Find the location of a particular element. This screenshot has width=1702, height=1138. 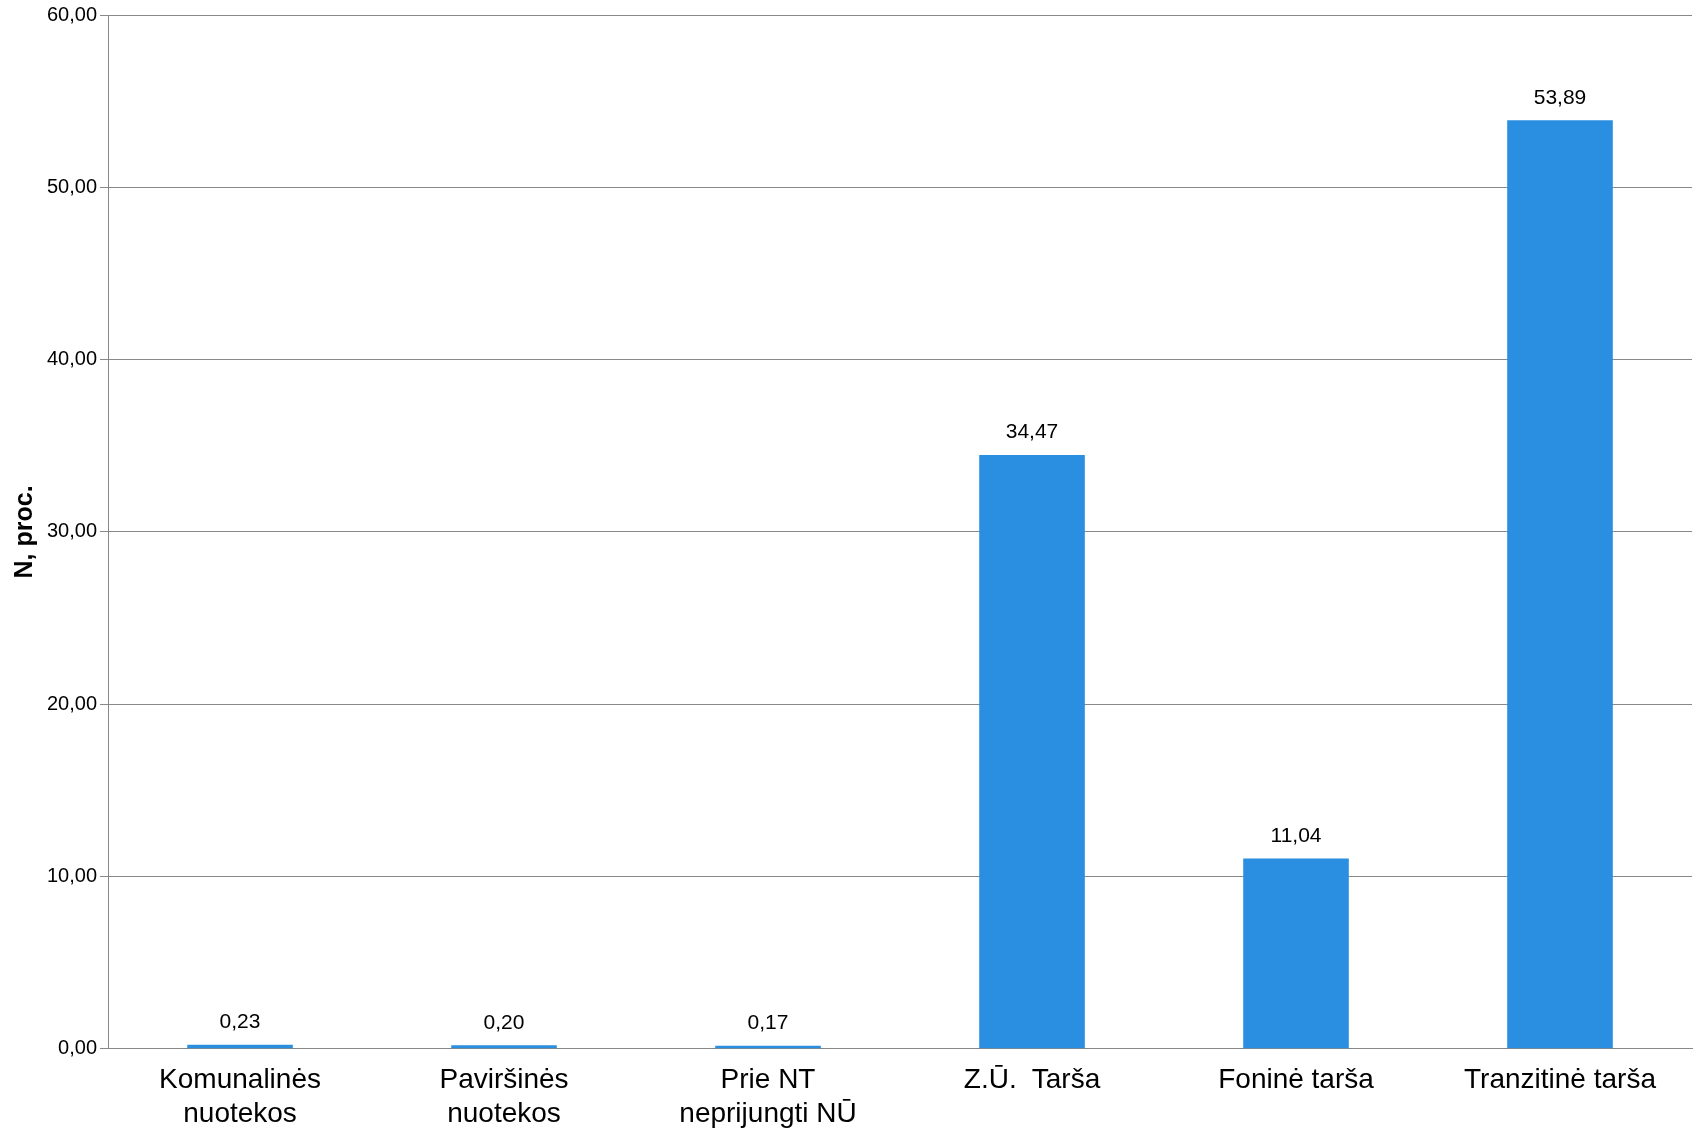

y-tick-label: 20,00 is located at coordinates (72, 702).